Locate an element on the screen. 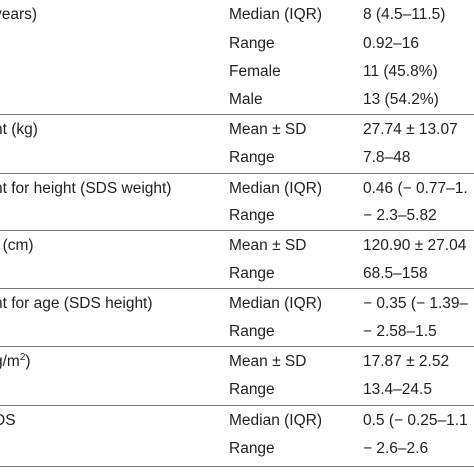 This screenshot has width=474, height=474. value-cell: 120.90 ± 27.04 is located at coordinates (415, 245).